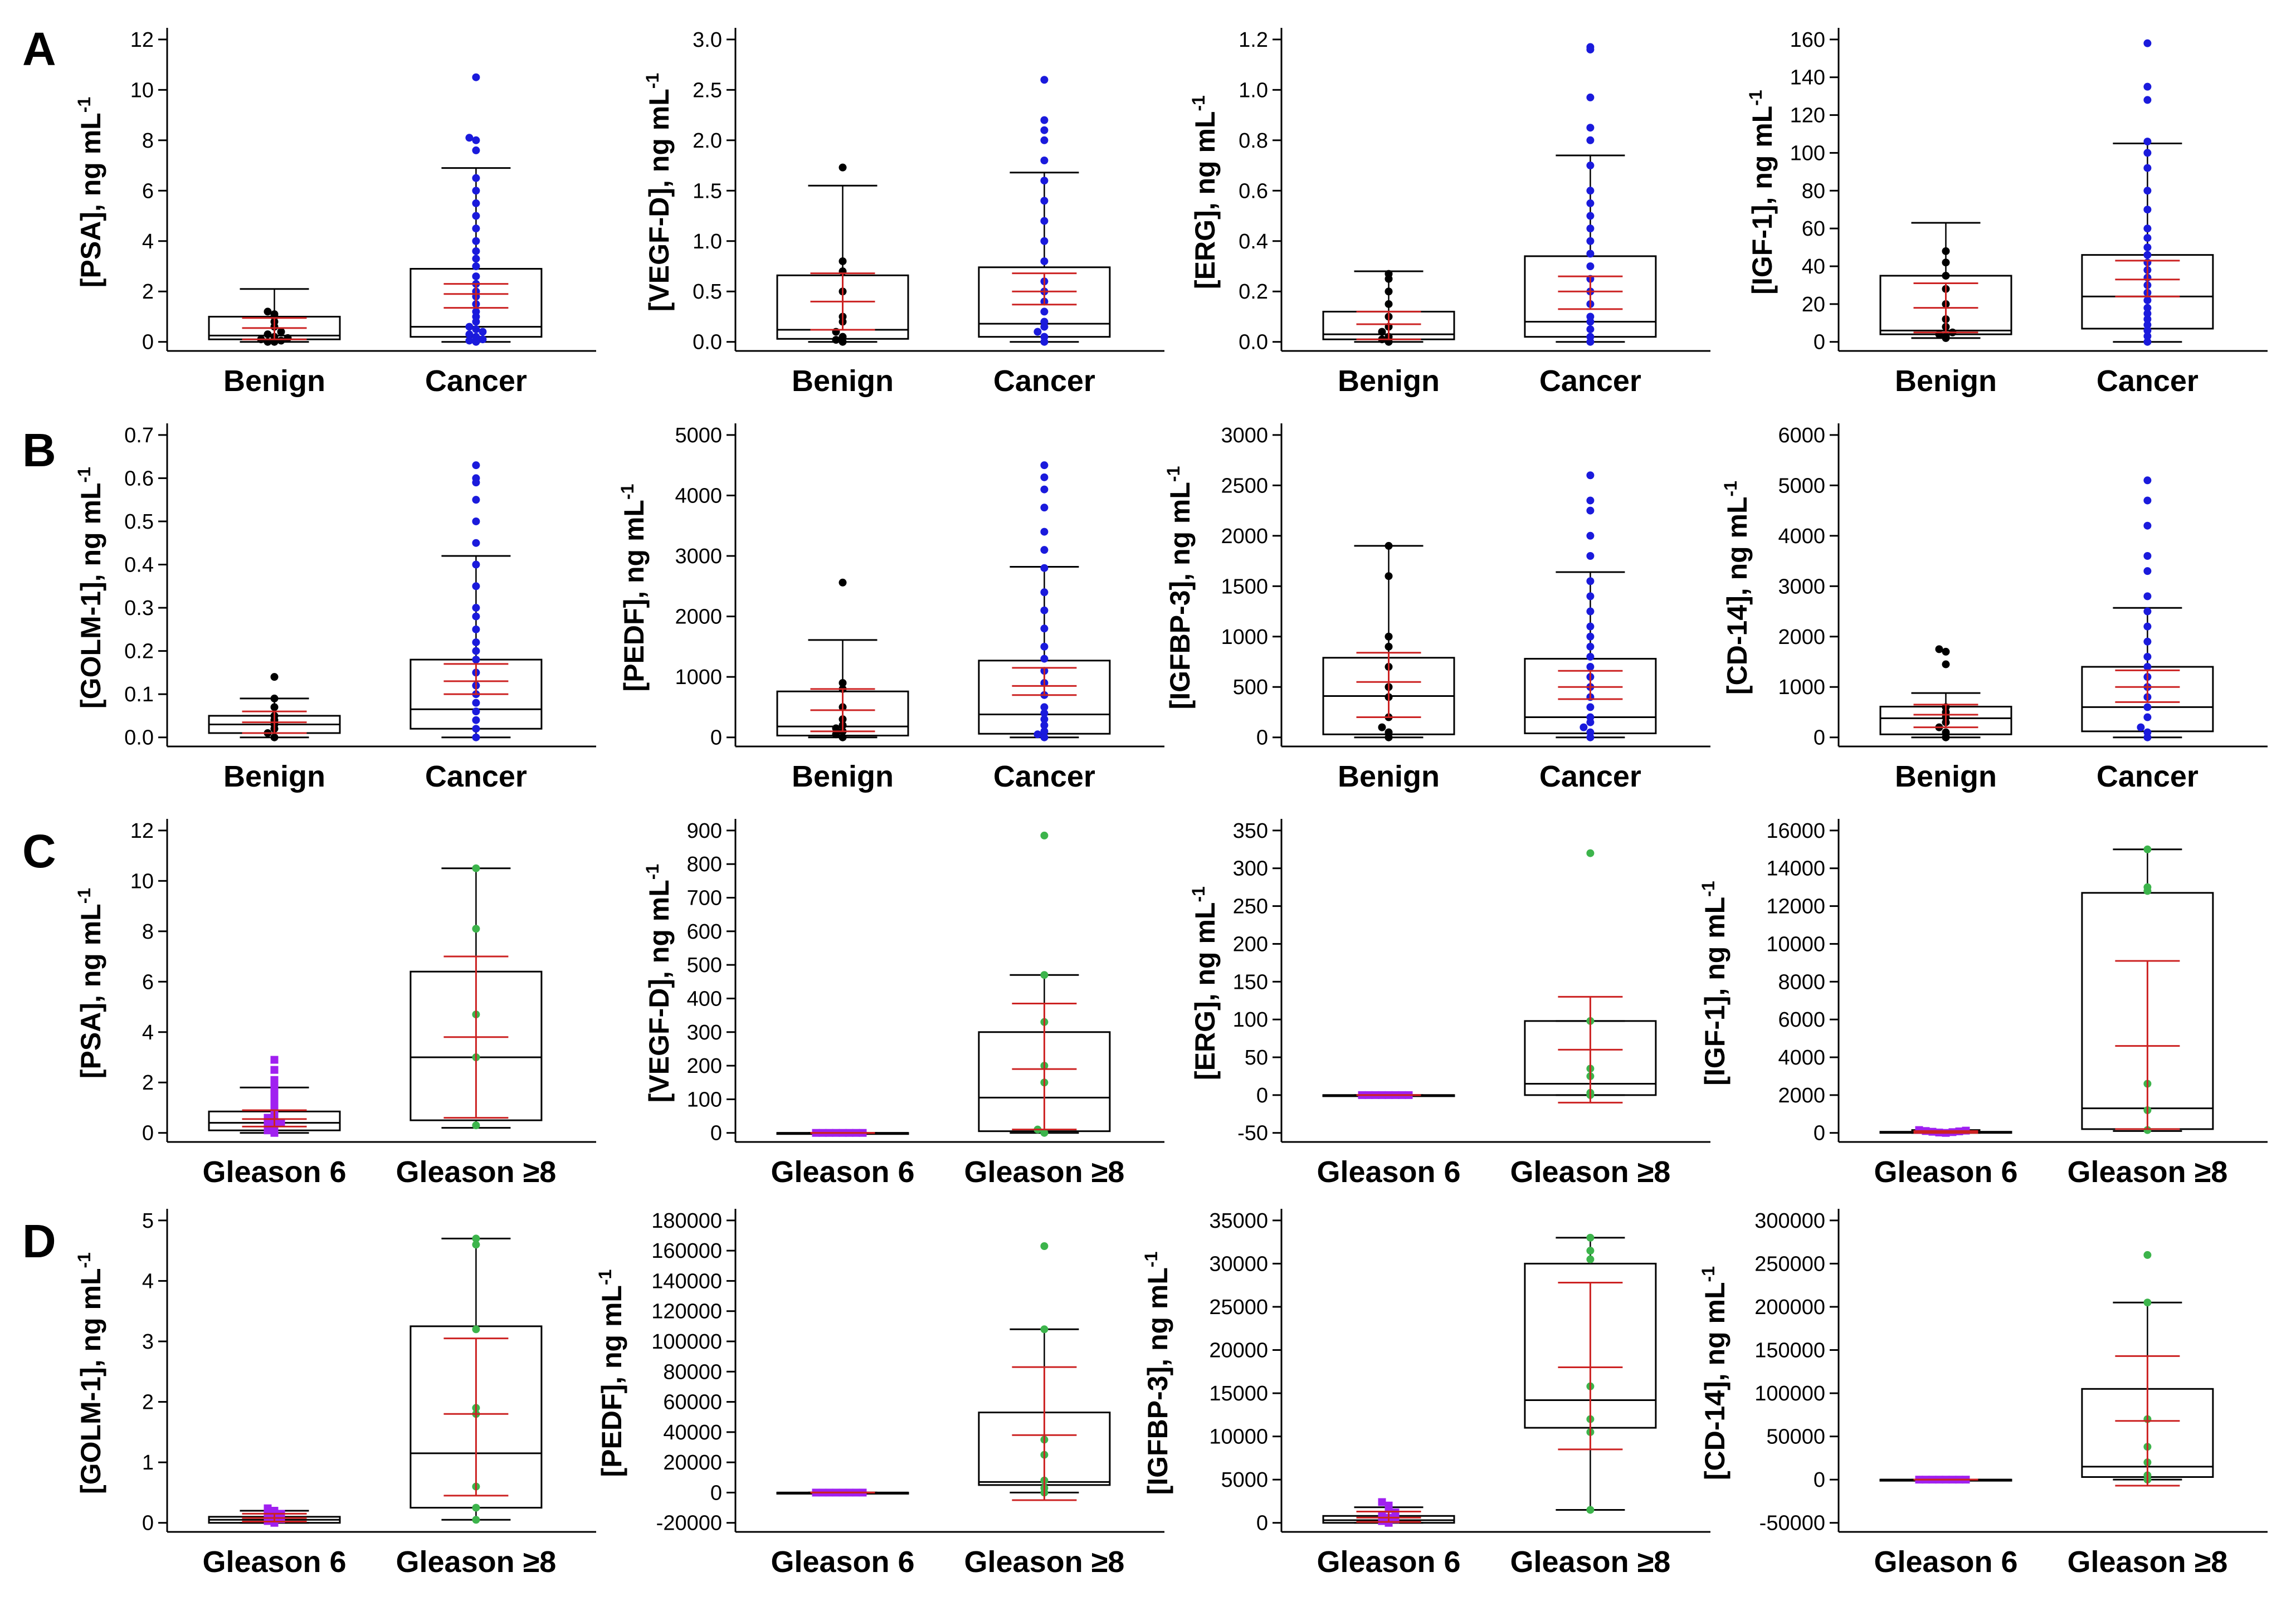 This screenshot has width=2296, height=1611. What do you see at coordinates (1238, 1393) in the screenshot?
I see `y-tick-label: 15000` at bounding box center [1238, 1393].